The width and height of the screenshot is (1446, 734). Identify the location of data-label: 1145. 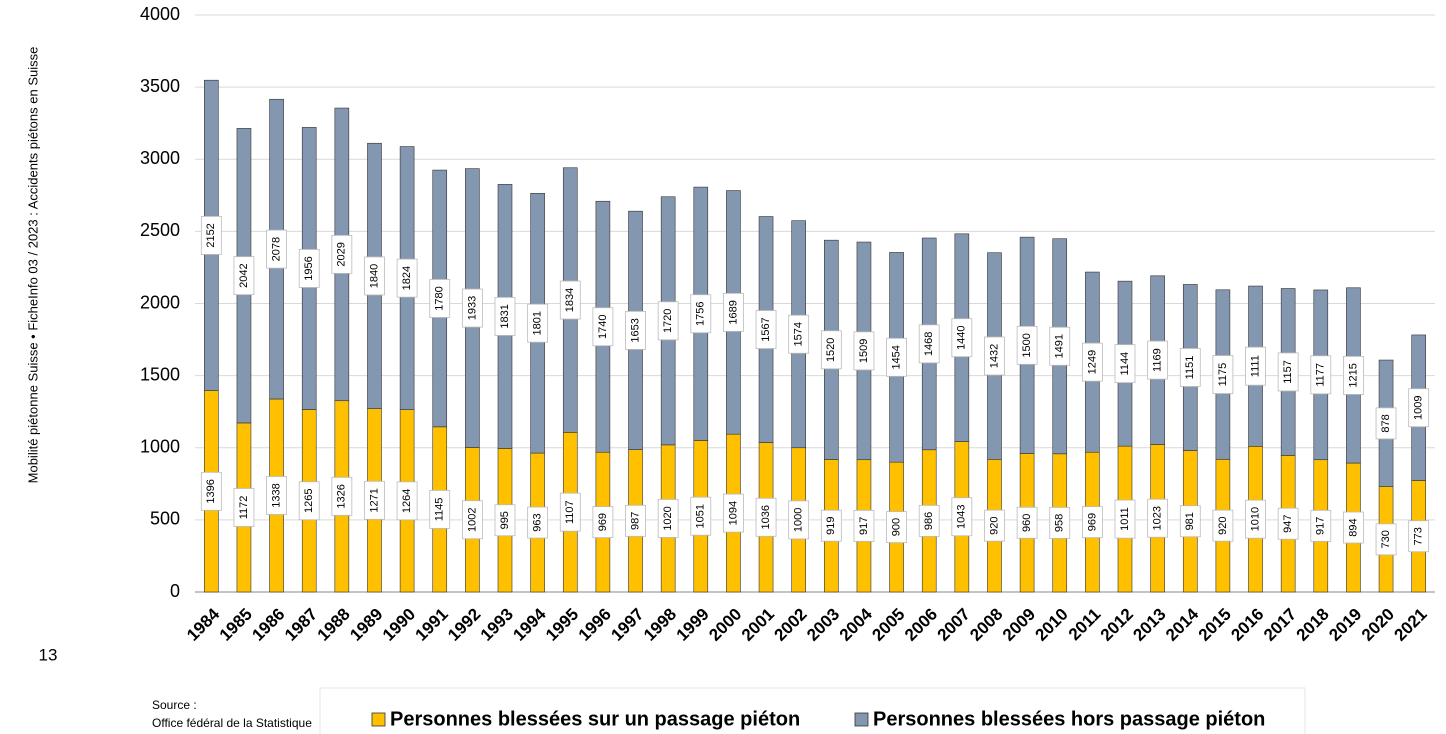
(440, 510).